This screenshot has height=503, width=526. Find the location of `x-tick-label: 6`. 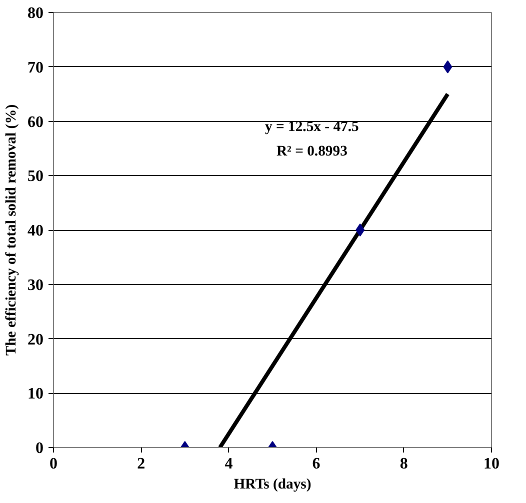

x-tick-label: 6 is located at coordinates (316, 464).